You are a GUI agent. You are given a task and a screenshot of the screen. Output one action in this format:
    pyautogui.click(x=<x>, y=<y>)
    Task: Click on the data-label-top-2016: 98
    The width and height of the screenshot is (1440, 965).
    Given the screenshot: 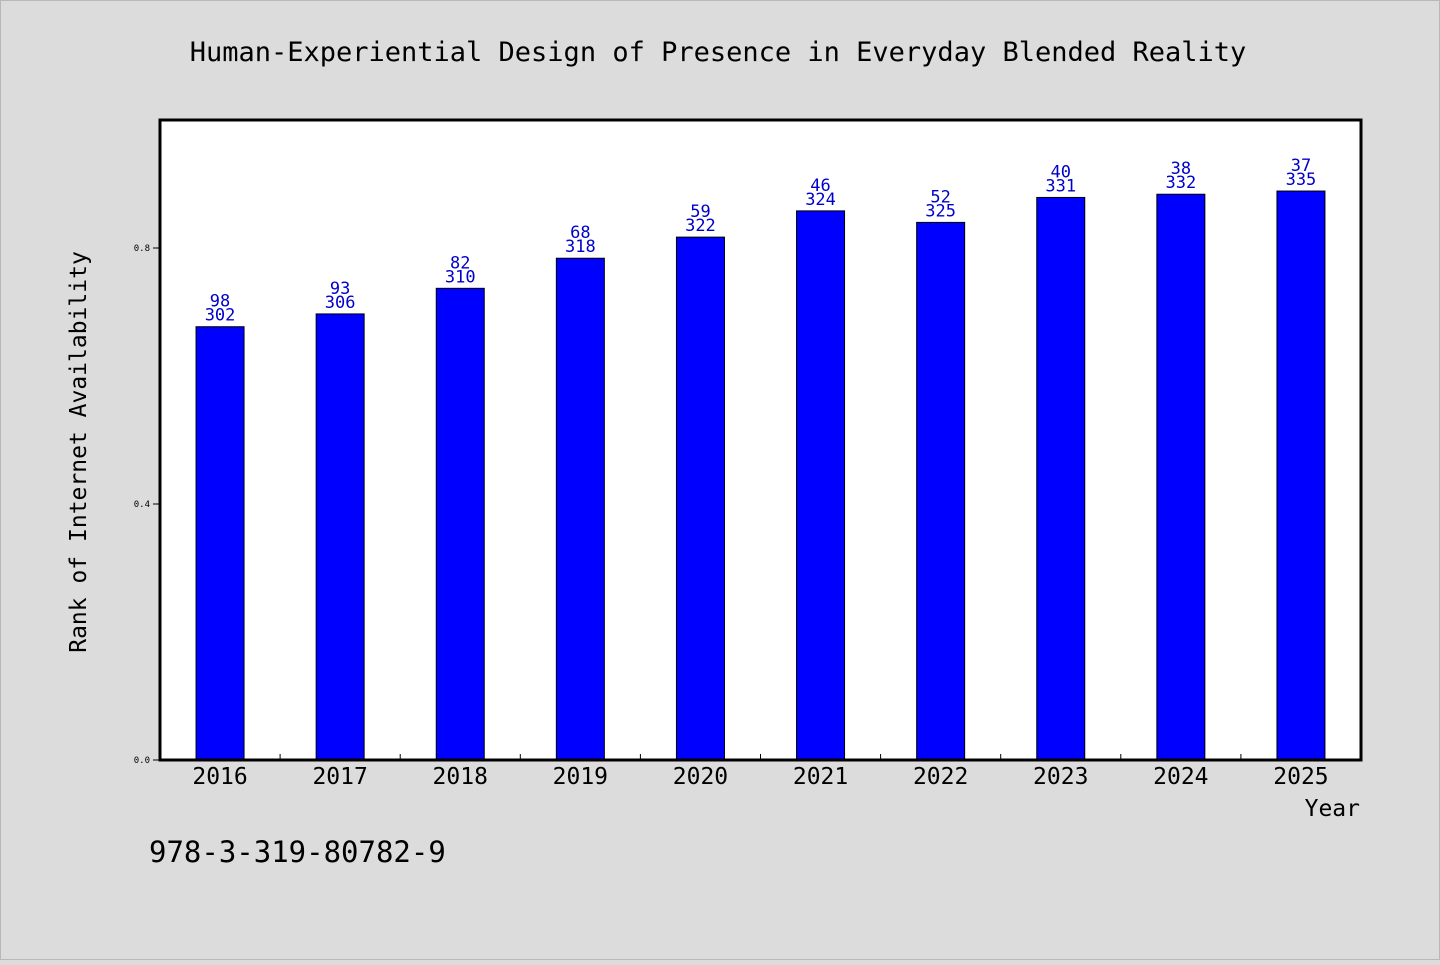 What is the action you would take?
    pyautogui.click(x=220, y=302)
    